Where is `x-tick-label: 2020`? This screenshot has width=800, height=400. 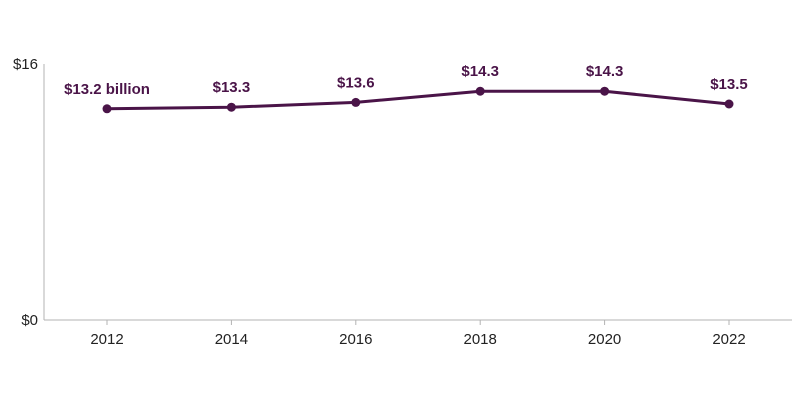
x-tick-label: 2020 is located at coordinates (604, 339).